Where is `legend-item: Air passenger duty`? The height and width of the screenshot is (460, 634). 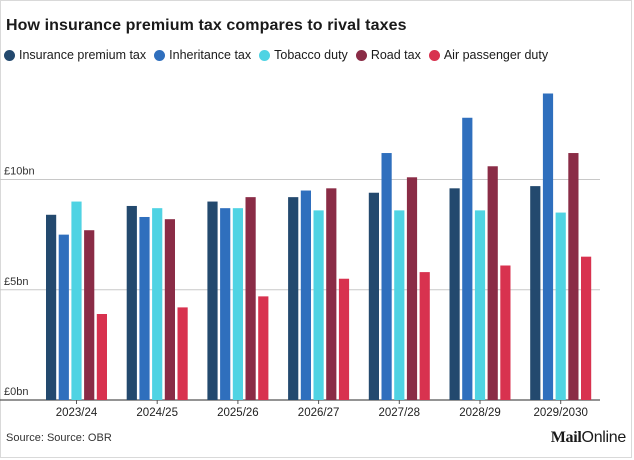 legend-item: Air passenger duty is located at coordinates (488, 55).